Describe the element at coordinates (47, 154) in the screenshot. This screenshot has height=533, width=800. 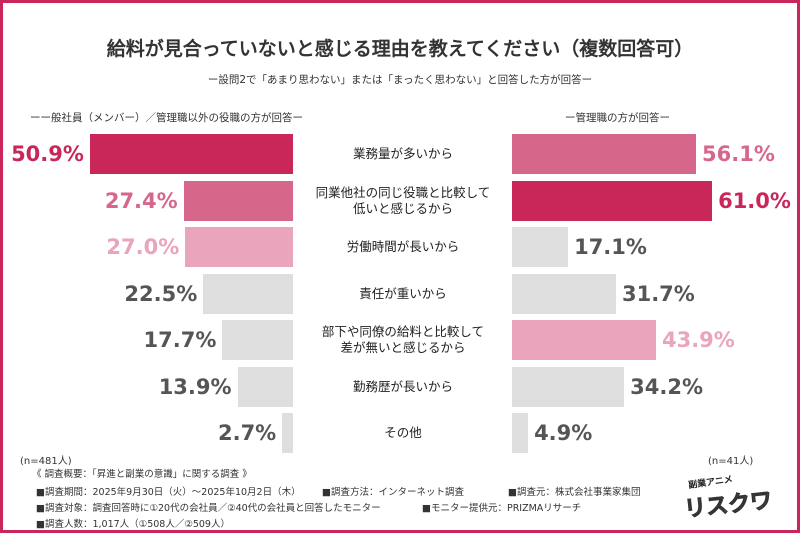
I see `left-value-label: 50.9%` at that location.